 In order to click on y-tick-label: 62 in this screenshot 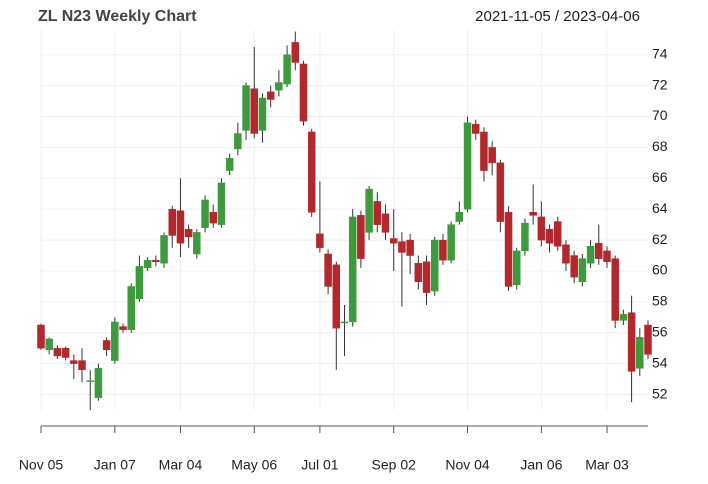, I will do `click(660, 239)`.